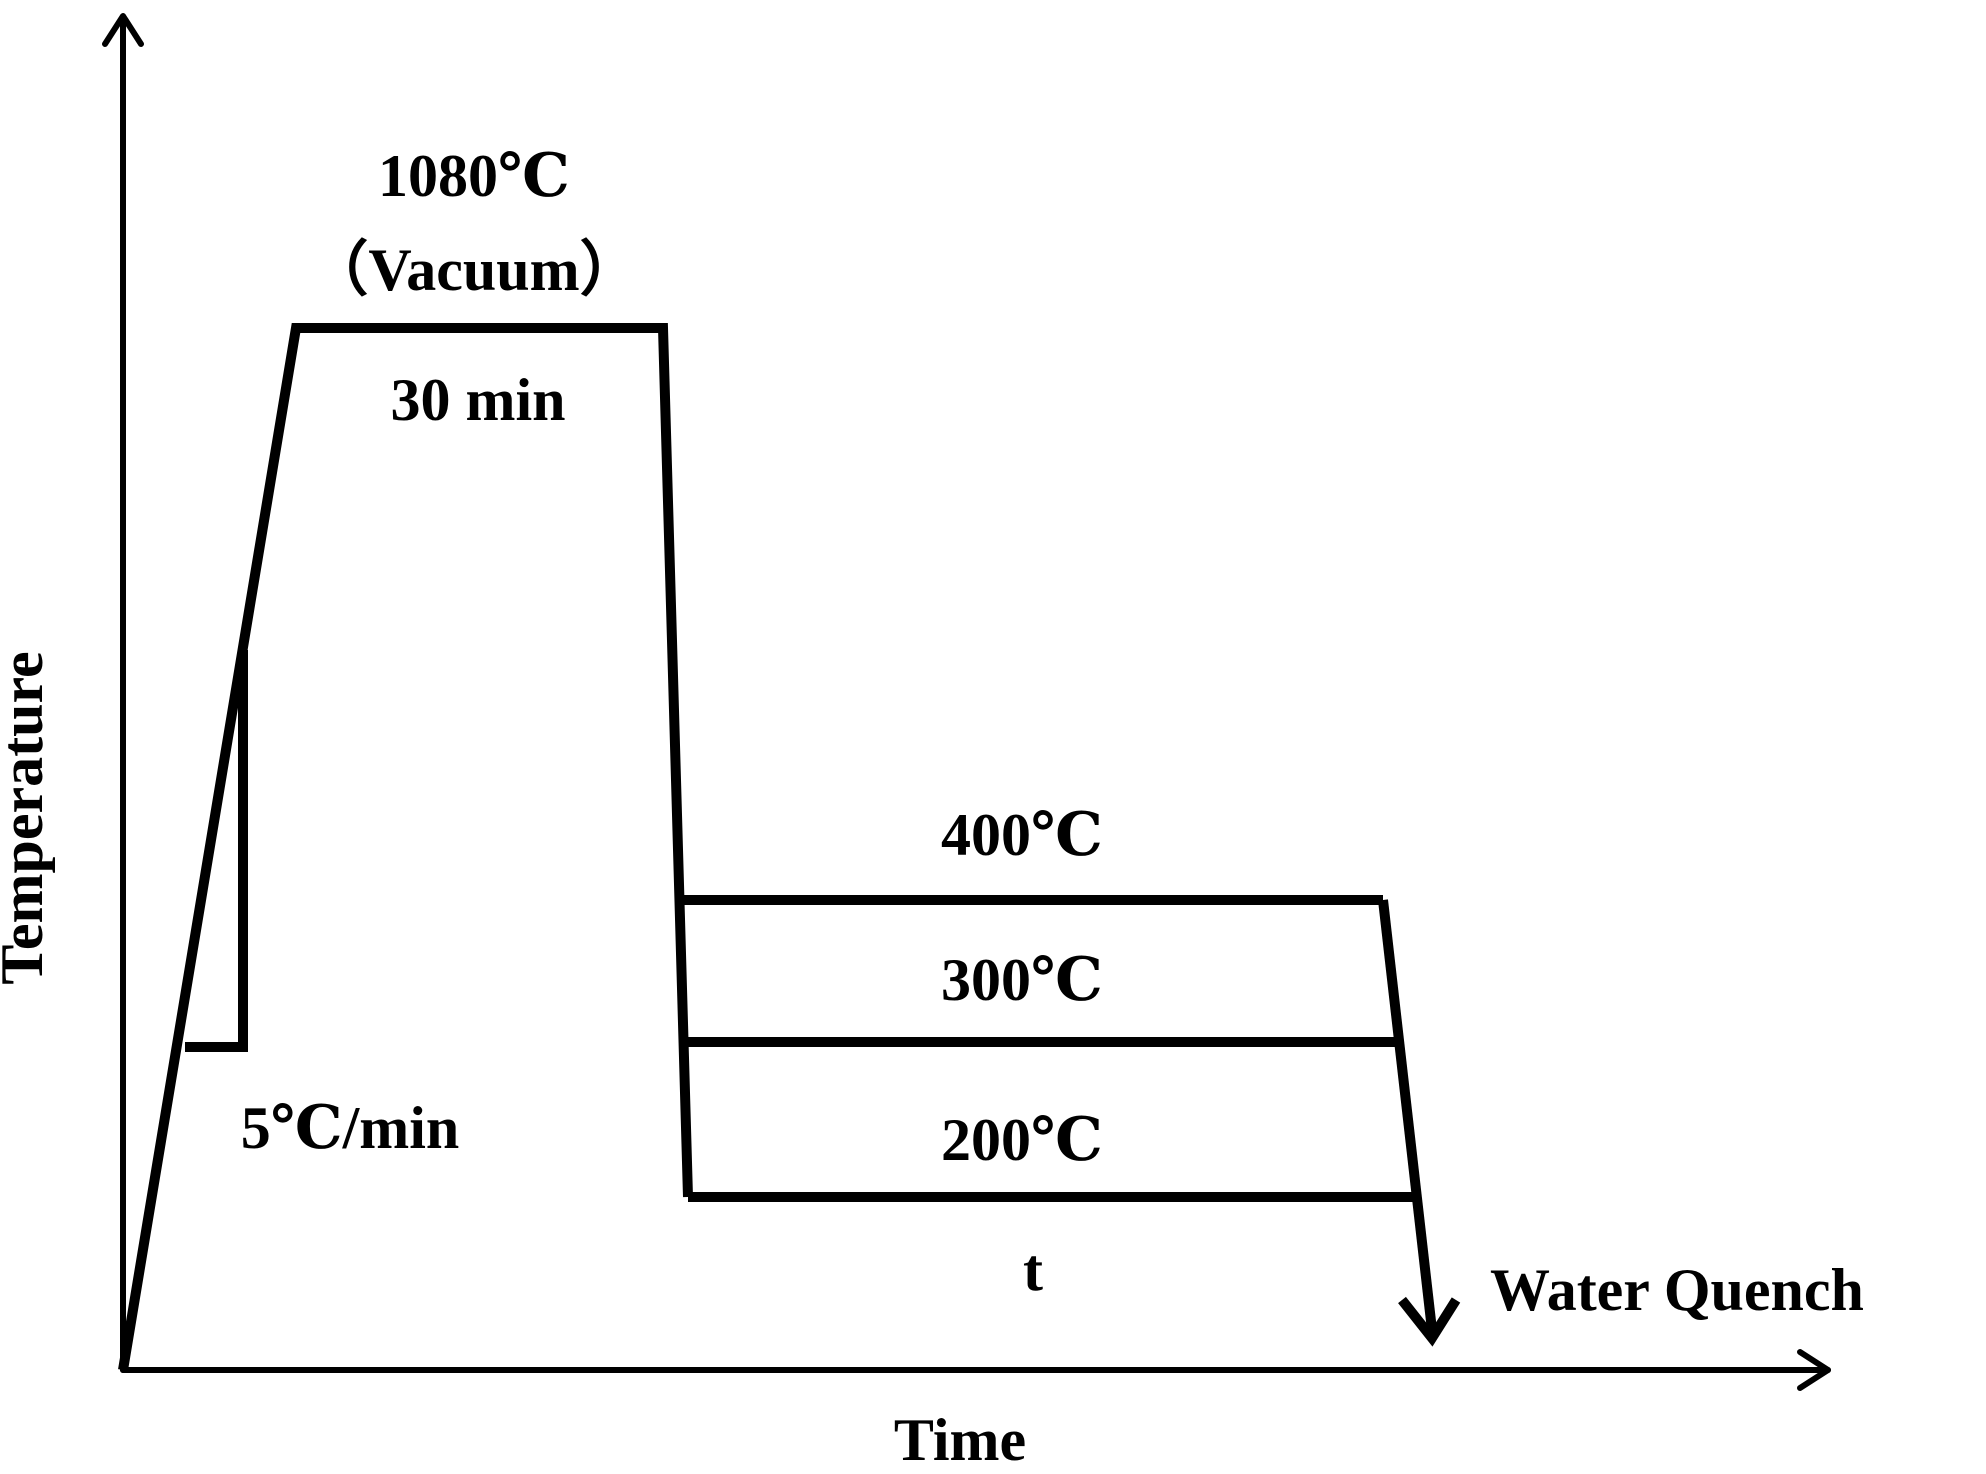 Image resolution: width=1986 pixels, height=1474 pixels. Describe the element at coordinates (1429, 1321) in the screenshot. I see `quench-arrowhead` at that location.